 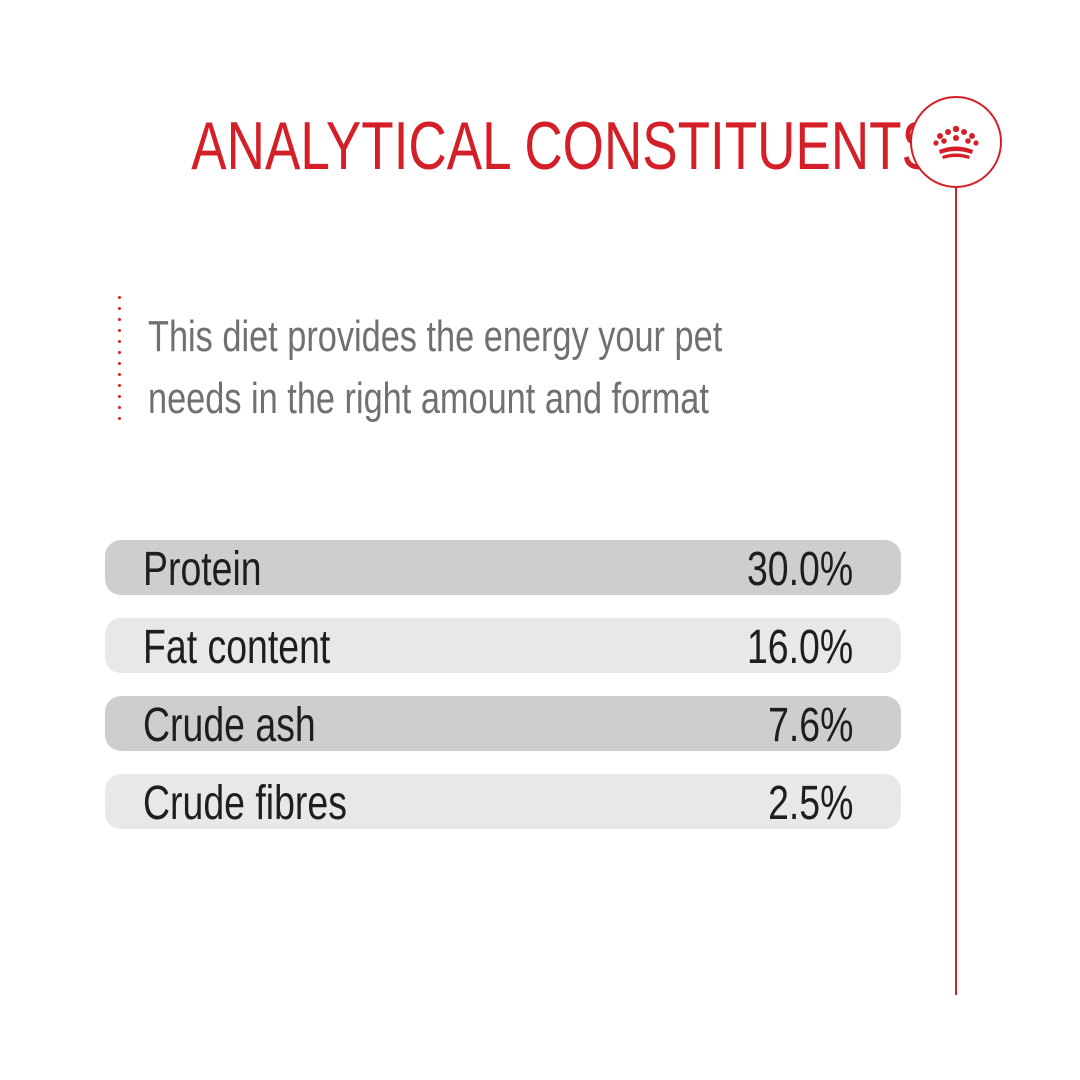 What do you see at coordinates (564, 146) in the screenshot?
I see `page-title: ANALYTICAL CONSTITUENTS` at bounding box center [564, 146].